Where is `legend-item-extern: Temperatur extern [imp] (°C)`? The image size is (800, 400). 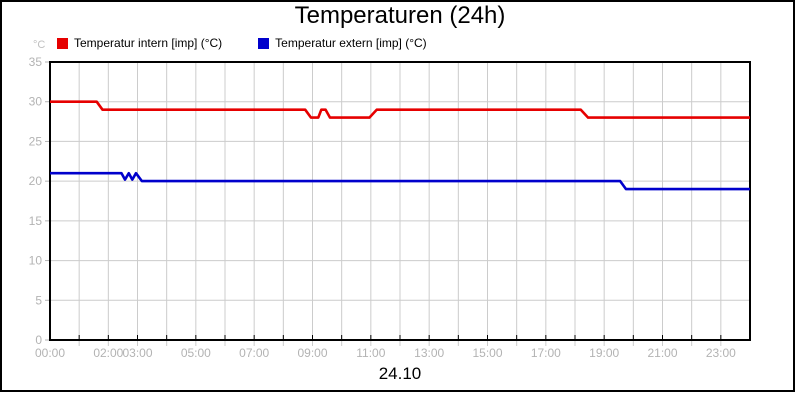
legend-item-extern: Temperatur extern [imp] (°C) is located at coordinates (342, 43).